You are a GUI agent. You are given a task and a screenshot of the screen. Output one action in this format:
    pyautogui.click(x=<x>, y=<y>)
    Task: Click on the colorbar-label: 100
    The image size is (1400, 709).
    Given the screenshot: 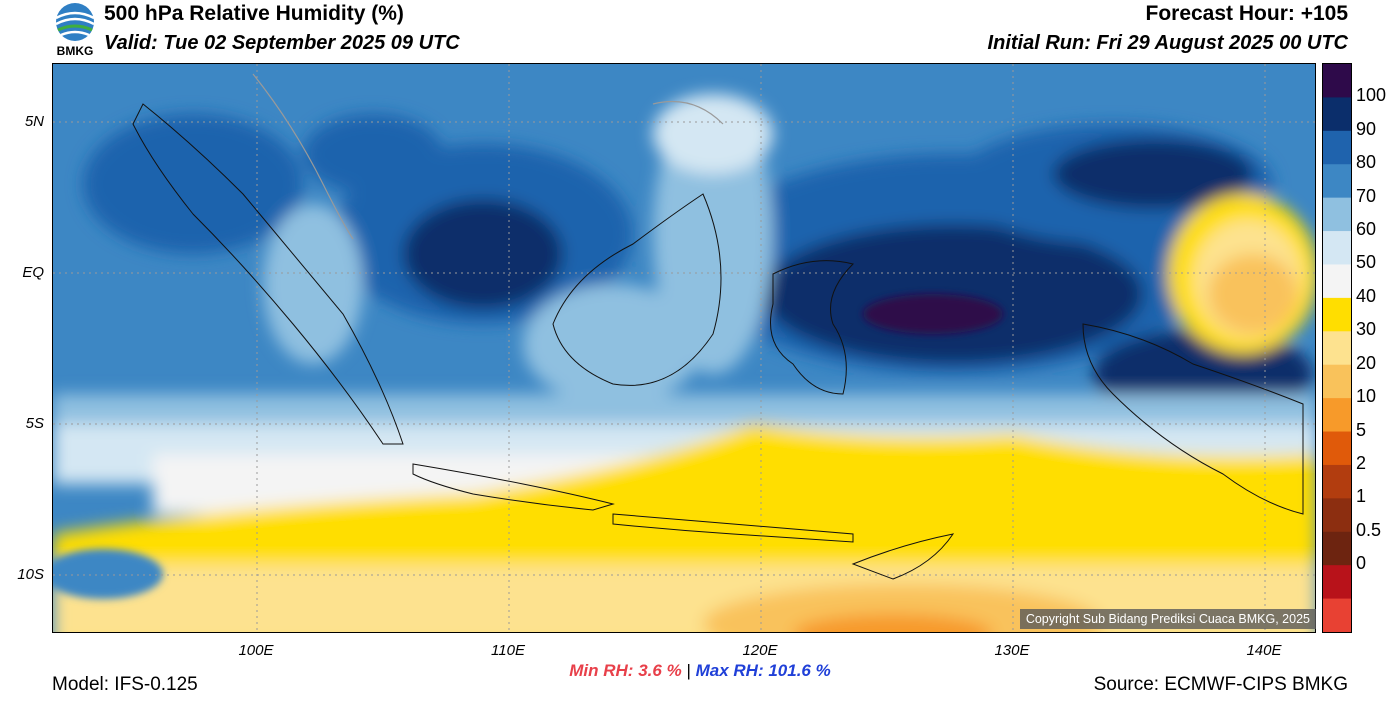 What is the action you would take?
    pyautogui.click(x=1371, y=95)
    